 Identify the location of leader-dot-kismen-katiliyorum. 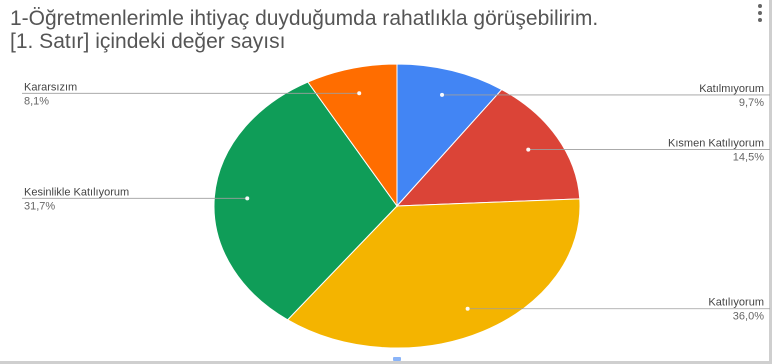
(528, 149).